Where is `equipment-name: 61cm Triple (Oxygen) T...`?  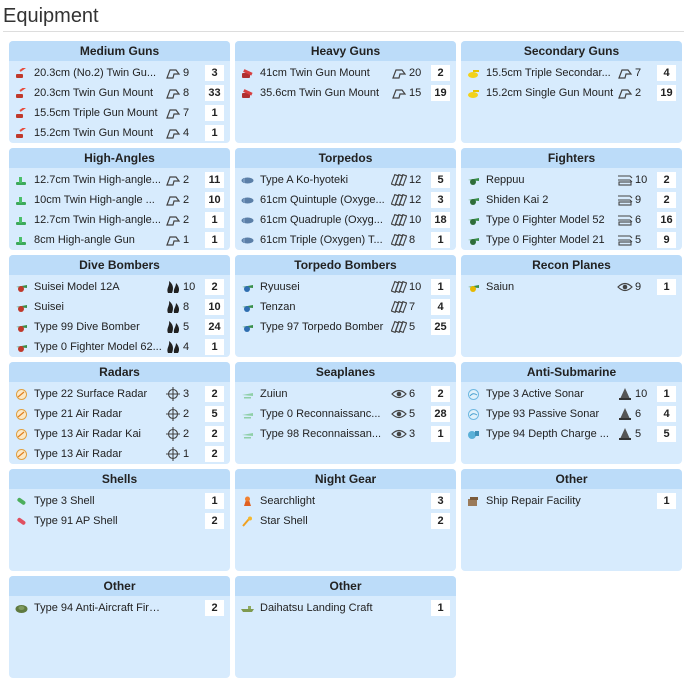
equipment-name: 61cm Triple (Oxygen) T... is located at coordinates (321, 240).